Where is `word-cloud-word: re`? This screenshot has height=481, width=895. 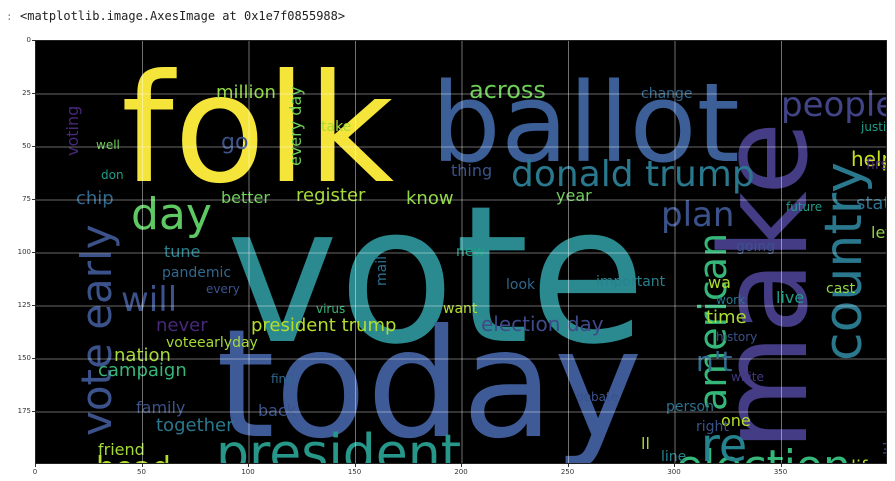 word-cloud-word: re is located at coordinates (724, 441).